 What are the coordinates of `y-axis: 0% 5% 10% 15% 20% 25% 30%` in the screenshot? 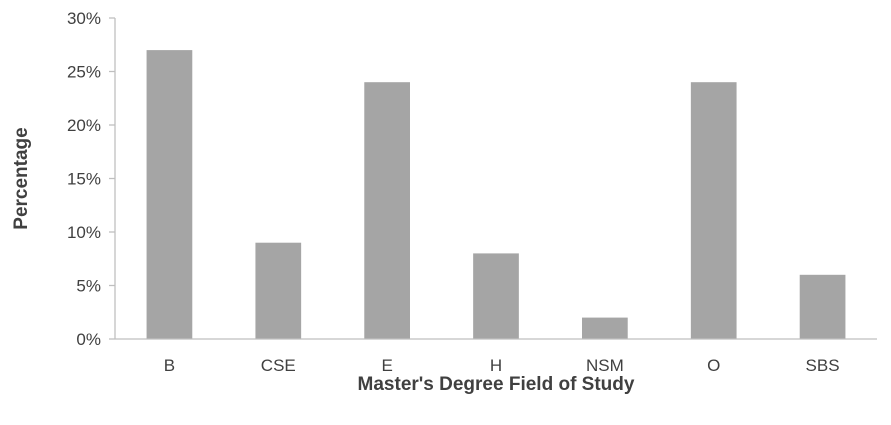 It's located at (91, 179).